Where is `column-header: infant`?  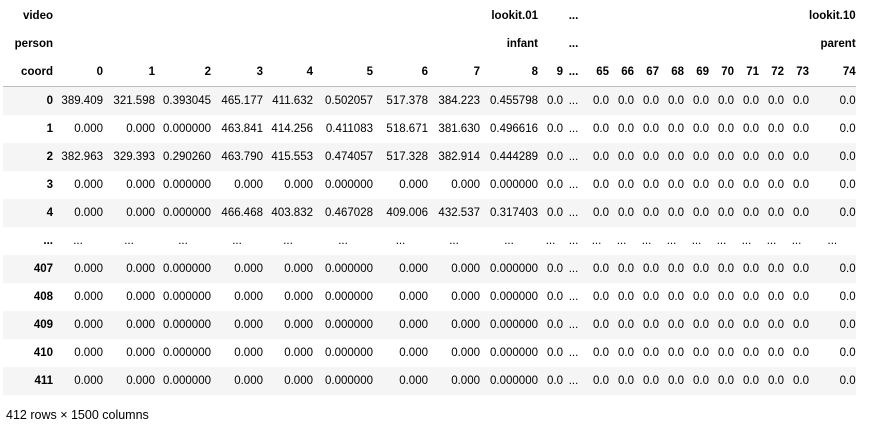
column-header: infant is located at coordinates (522, 44).